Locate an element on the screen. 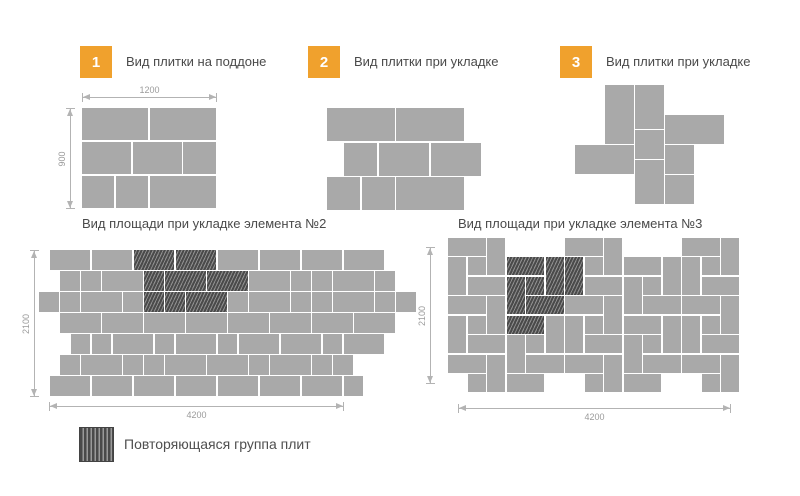 This screenshot has width=800, height=496. pallet-tiles-diagram is located at coordinates (149, 158).